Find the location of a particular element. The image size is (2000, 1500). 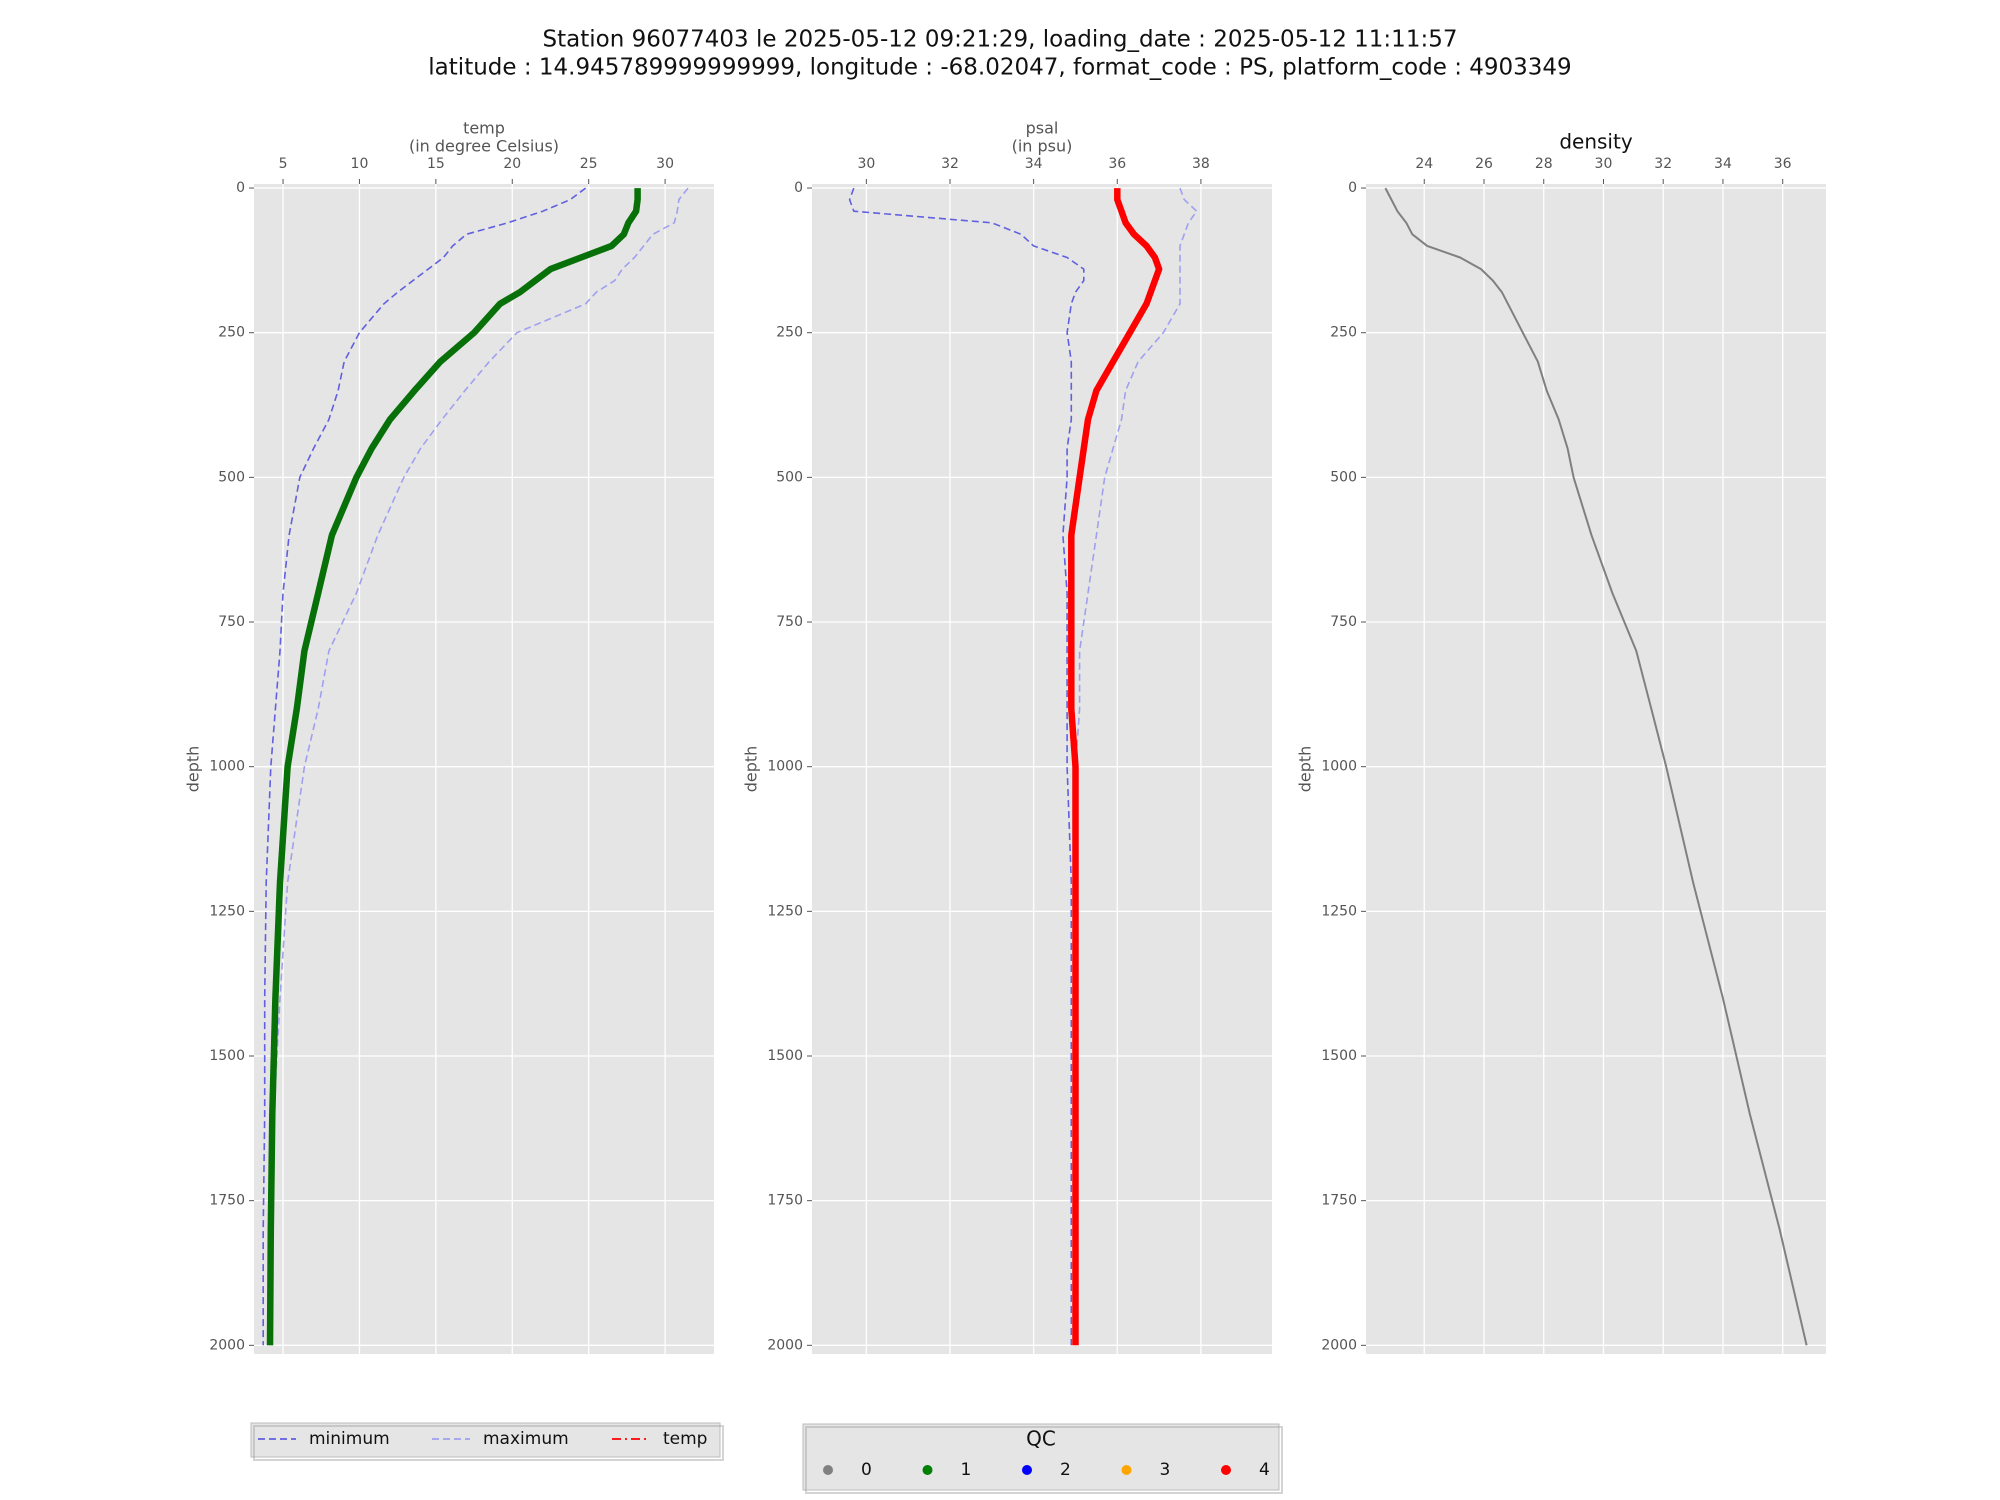

x-tick-label: 28 is located at coordinates (1544, 164).